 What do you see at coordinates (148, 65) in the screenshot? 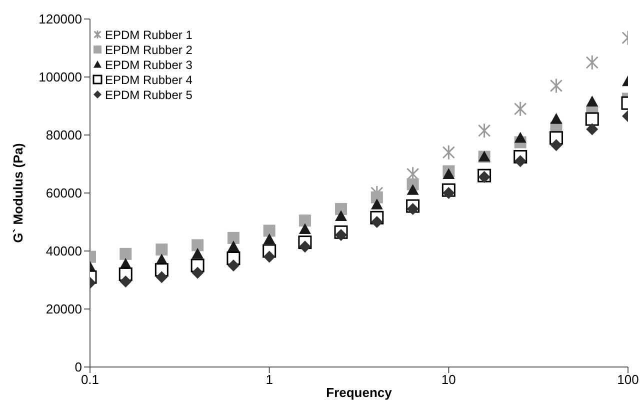
I see `legend-label: EPDM Rubber 3` at bounding box center [148, 65].